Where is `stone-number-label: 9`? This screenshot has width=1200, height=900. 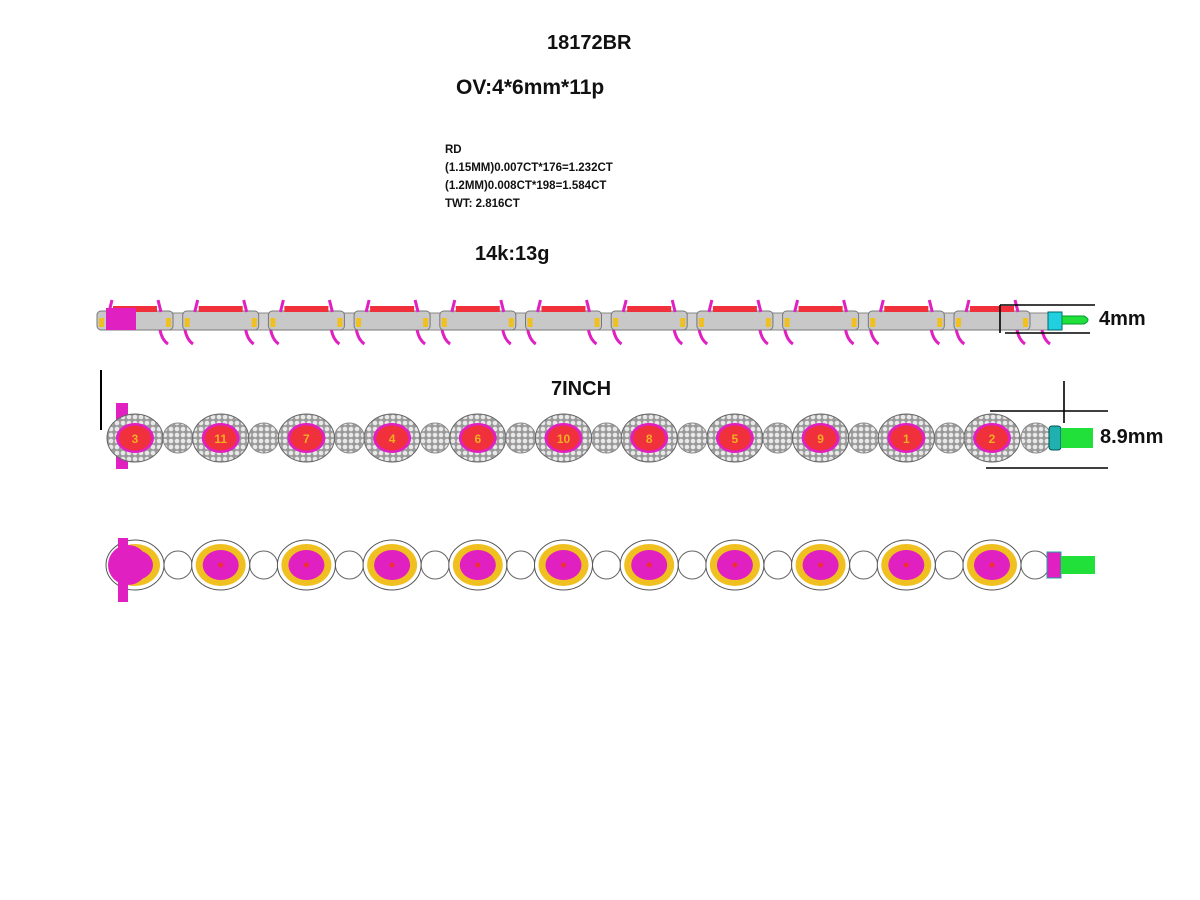 stone-number-label: 9 is located at coordinates (820, 439).